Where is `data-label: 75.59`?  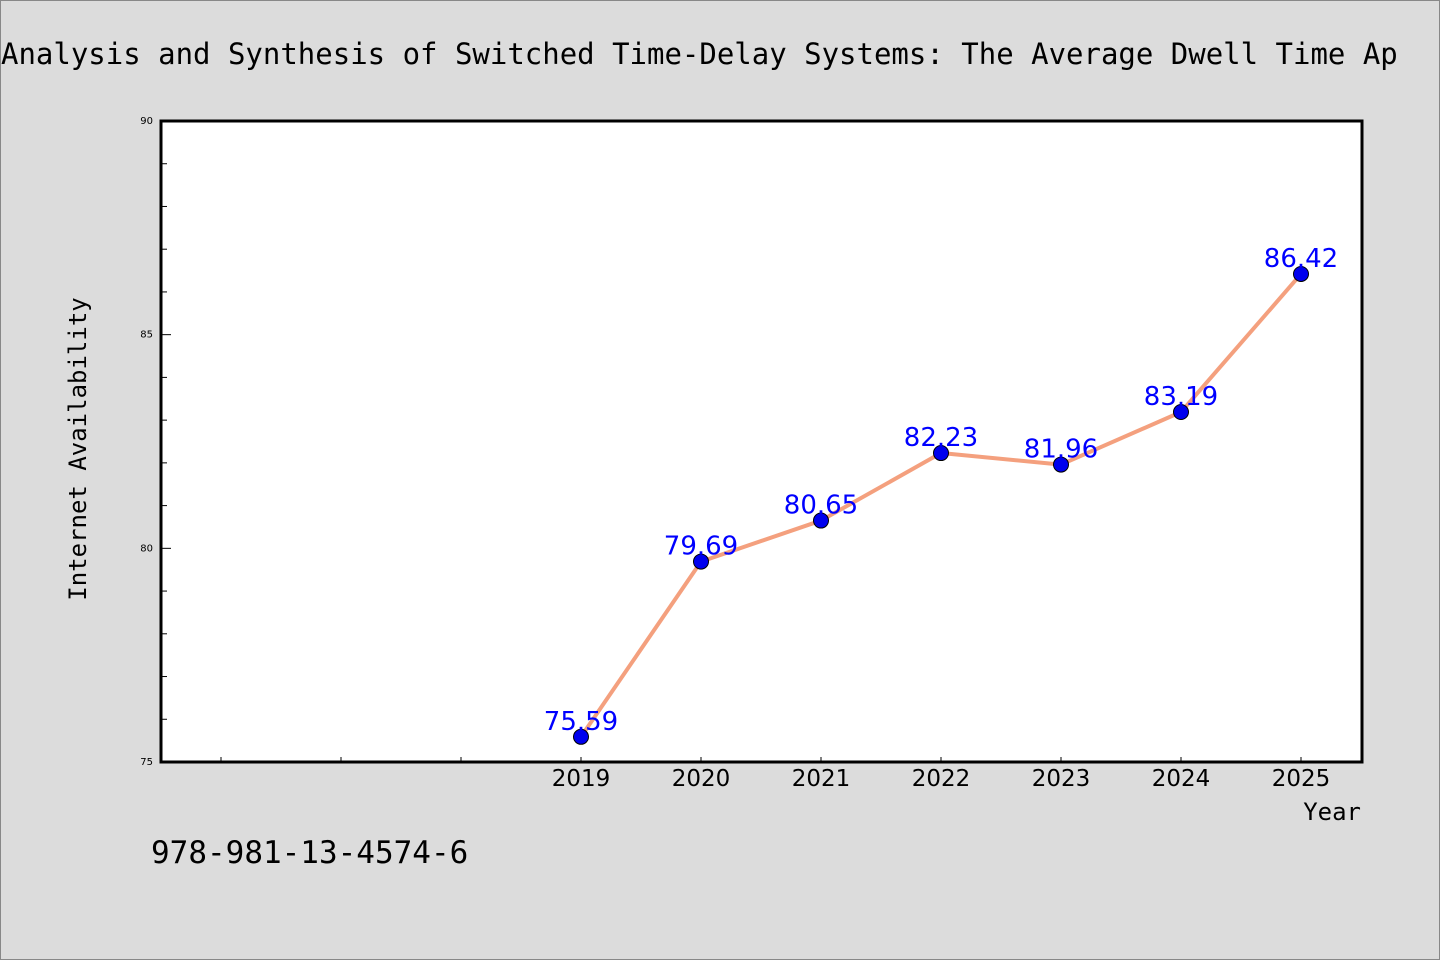
data-label: 75.59 is located at coordinates (581, 722).